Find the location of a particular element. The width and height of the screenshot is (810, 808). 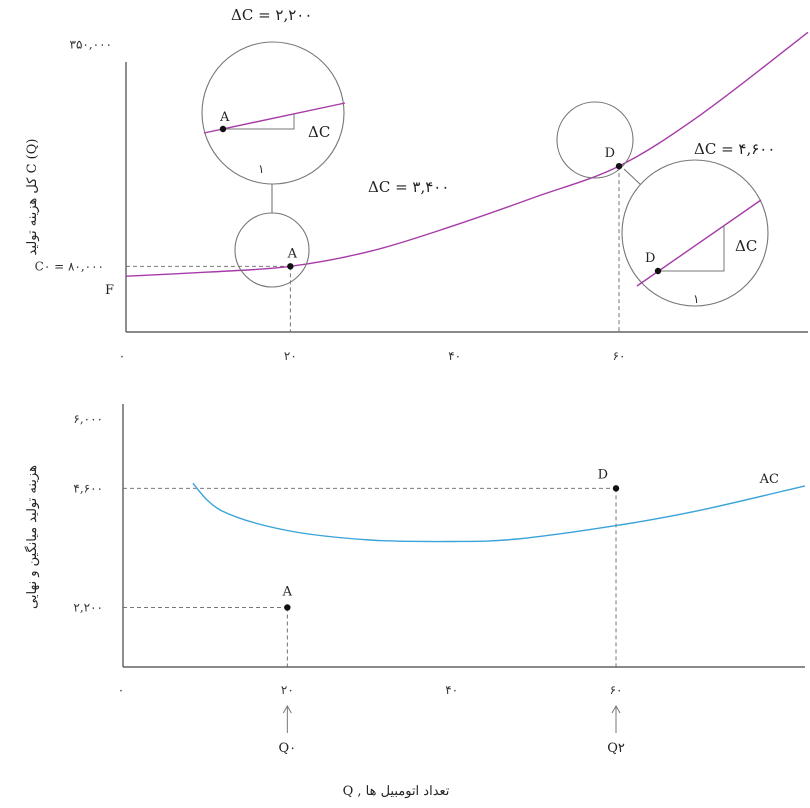

point-d-top is located at coordinates (619, 166).